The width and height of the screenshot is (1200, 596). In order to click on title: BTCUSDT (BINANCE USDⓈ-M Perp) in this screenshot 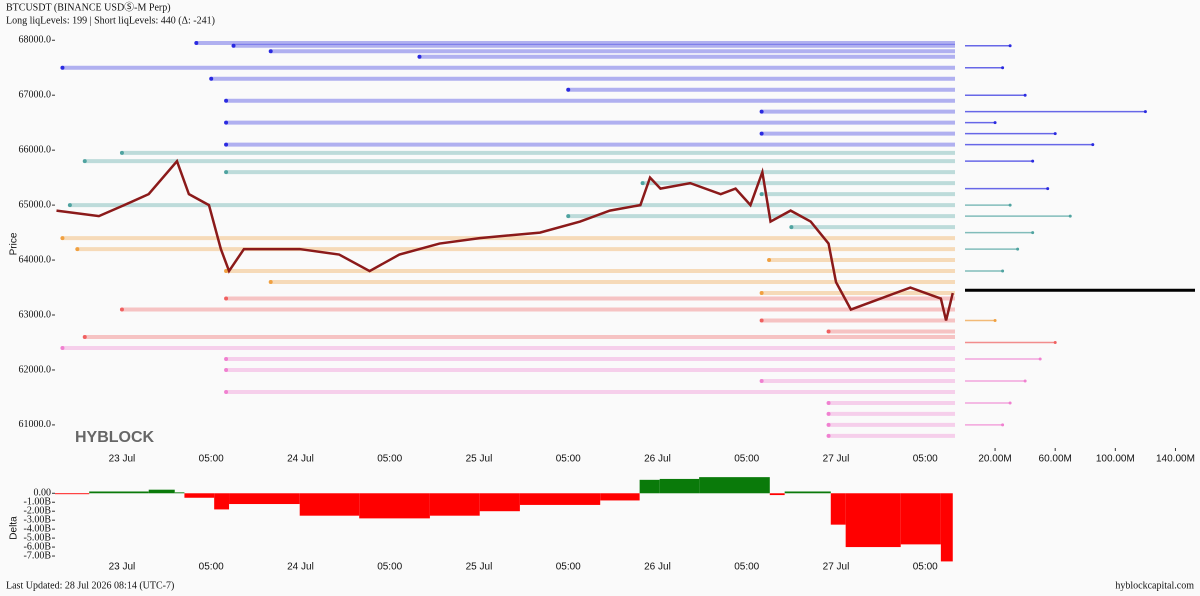, I will do `click(88, 7)`.